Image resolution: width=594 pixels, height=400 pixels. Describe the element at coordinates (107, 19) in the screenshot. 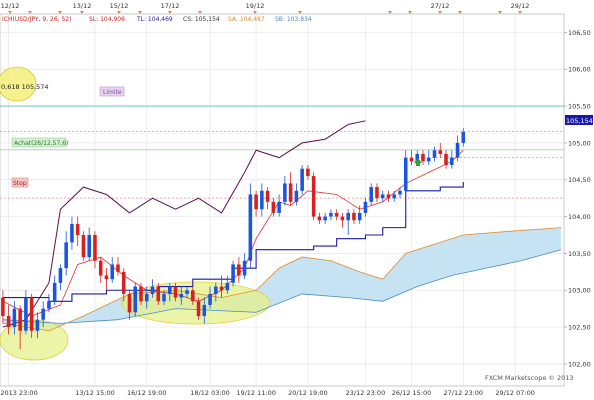

I see `legend-sl: SL: 104,906` at that location.